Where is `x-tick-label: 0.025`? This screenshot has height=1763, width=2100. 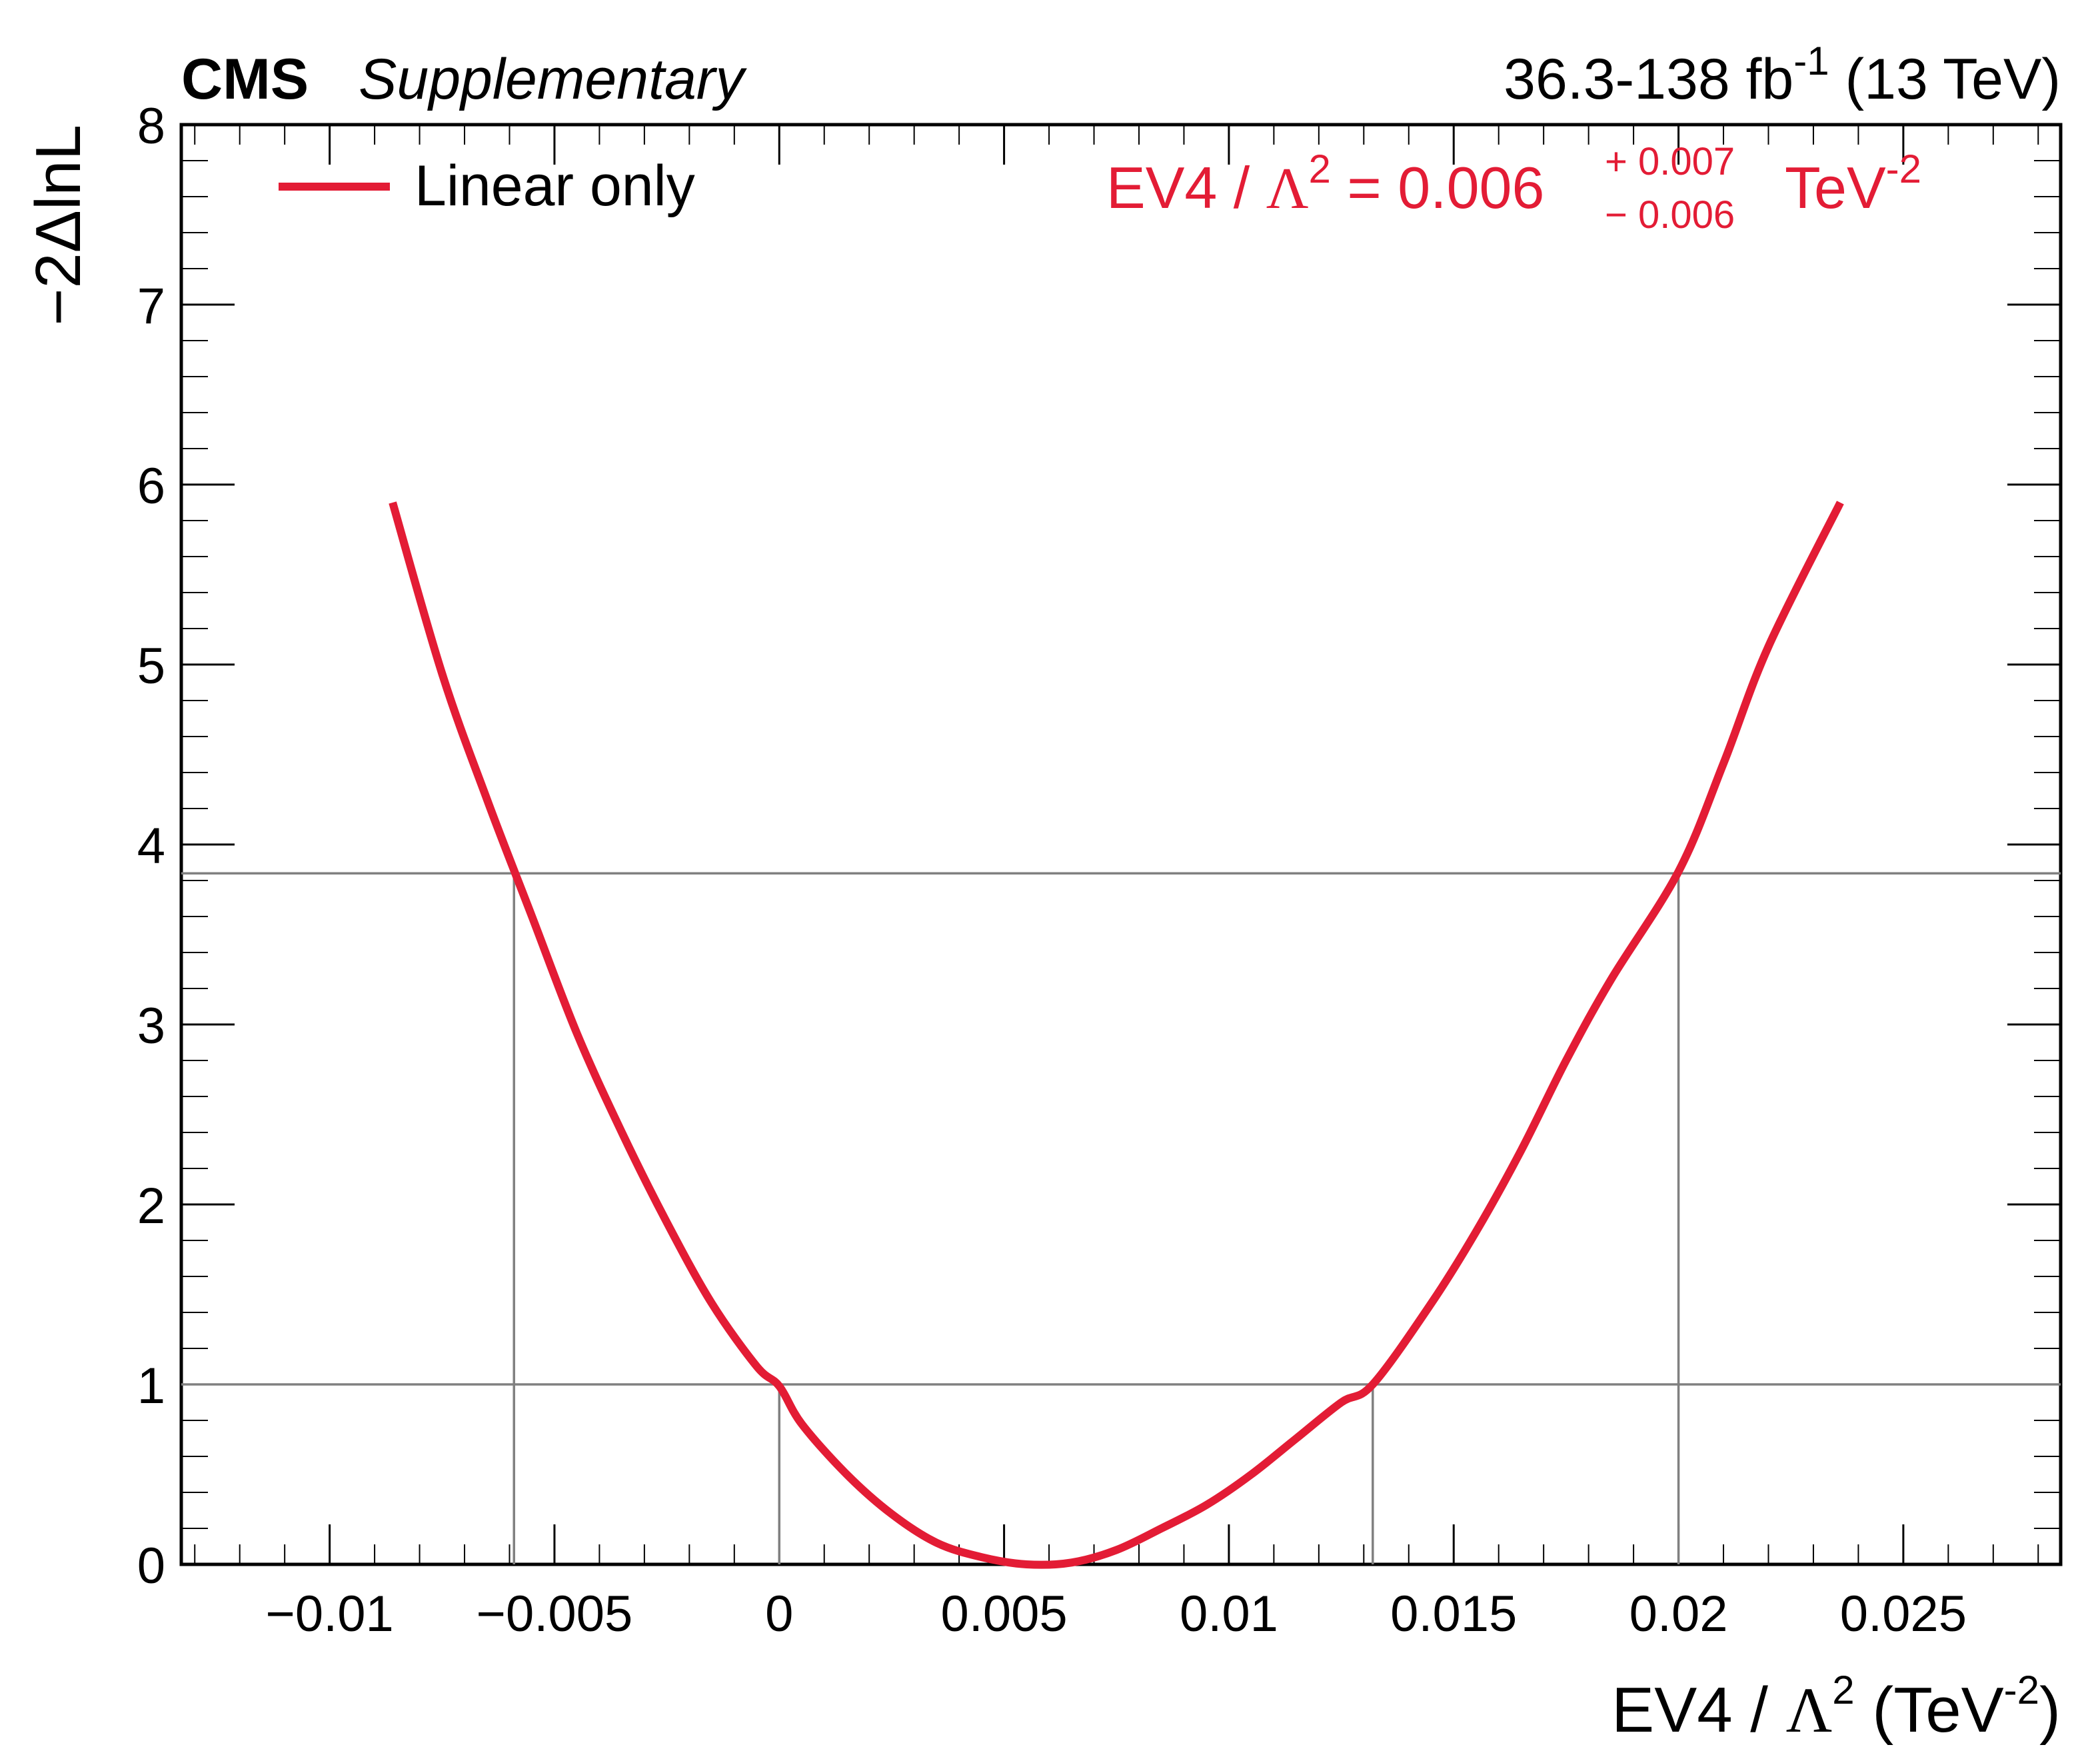 x-tick-label: 0.025 is located at coordinates (1903, 1614).